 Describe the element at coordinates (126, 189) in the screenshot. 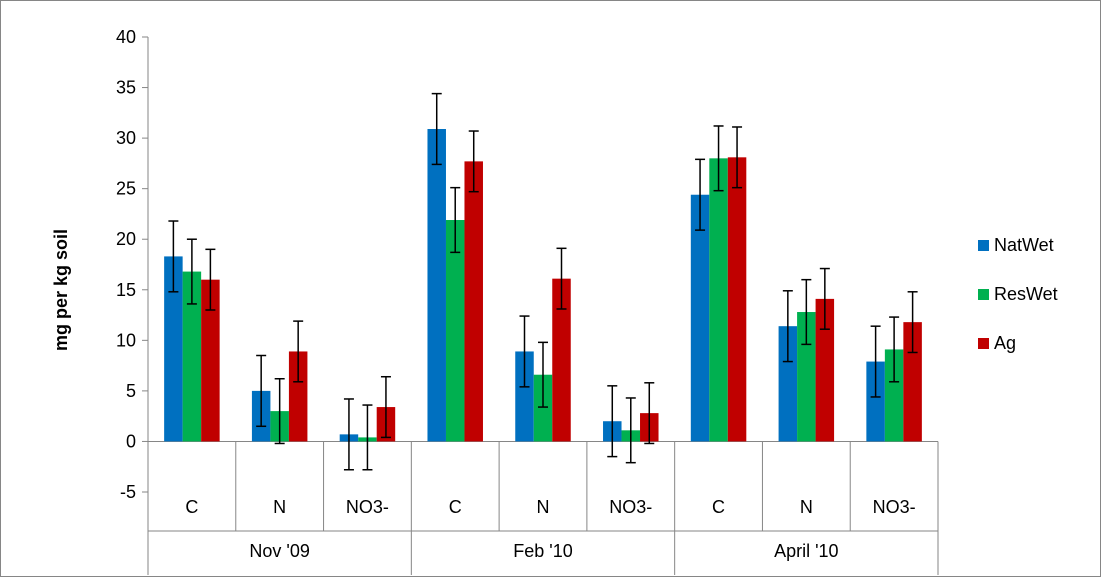

I see `y-tick-label: 25` at that location.